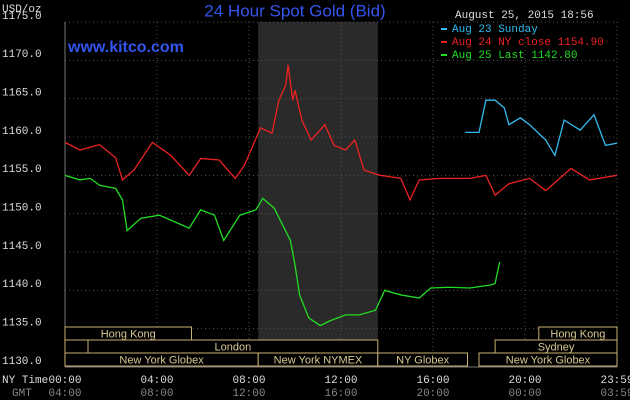 The height and width of the screenshot is (400, 630). What do you see at coordinates (495, 30) in the screenshot?
I see `legend-label: Aug 23 Sunday` at bounding box center [495, 30].